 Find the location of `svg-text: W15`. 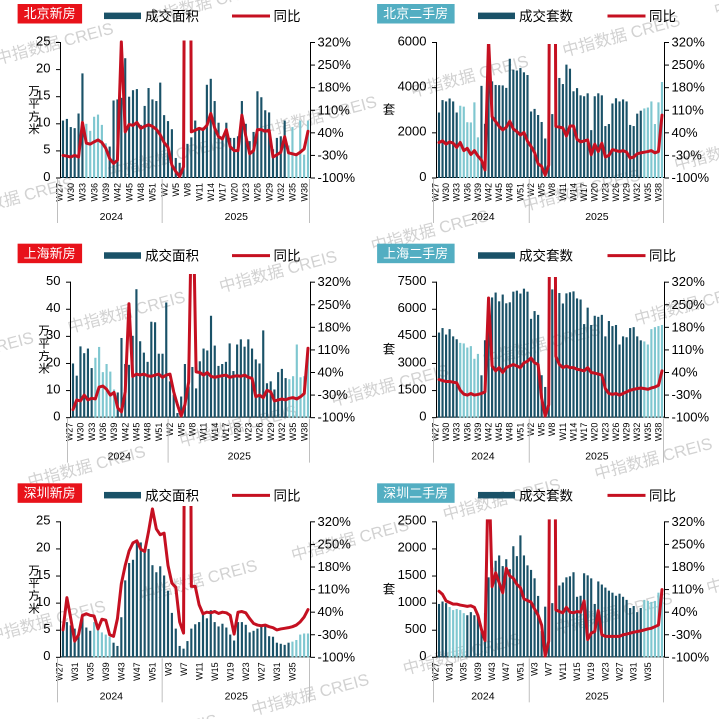

svg-text: W15 is located at coordinates (215, 671).